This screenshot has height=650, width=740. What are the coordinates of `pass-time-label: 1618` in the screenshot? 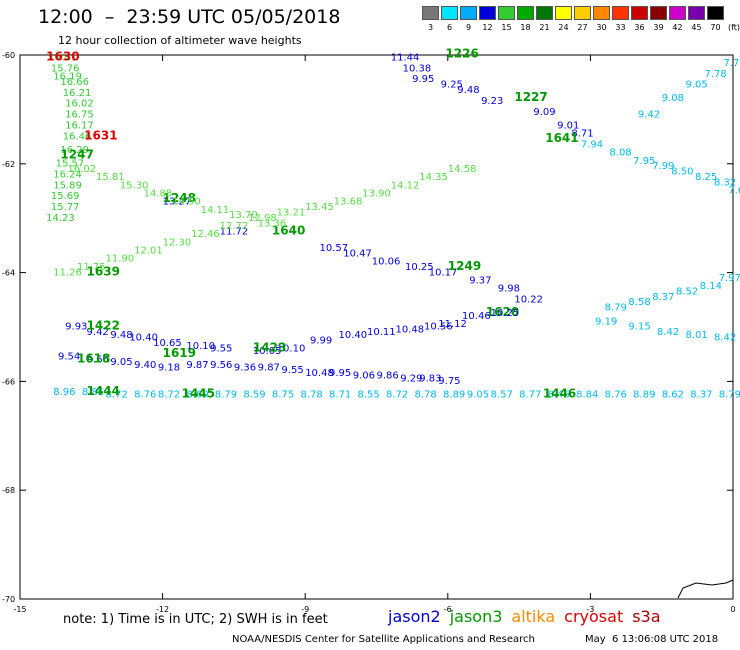 It's located at (93, 358).